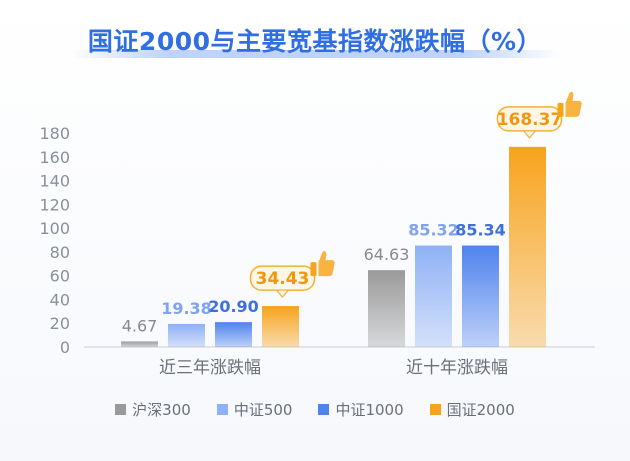 This screenshot has height=461, width=630. Describe the element at coordinates (186, 308) in the screenshot. I see `data-label: 19.38` at that location.